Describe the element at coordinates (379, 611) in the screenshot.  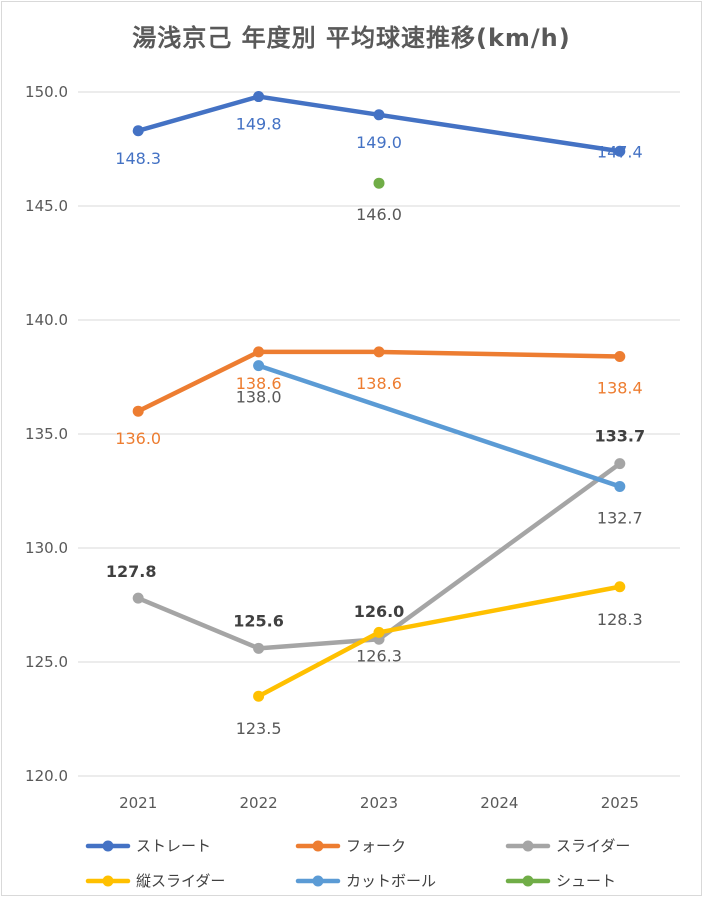
I see `data-label: 126.0` at that location.